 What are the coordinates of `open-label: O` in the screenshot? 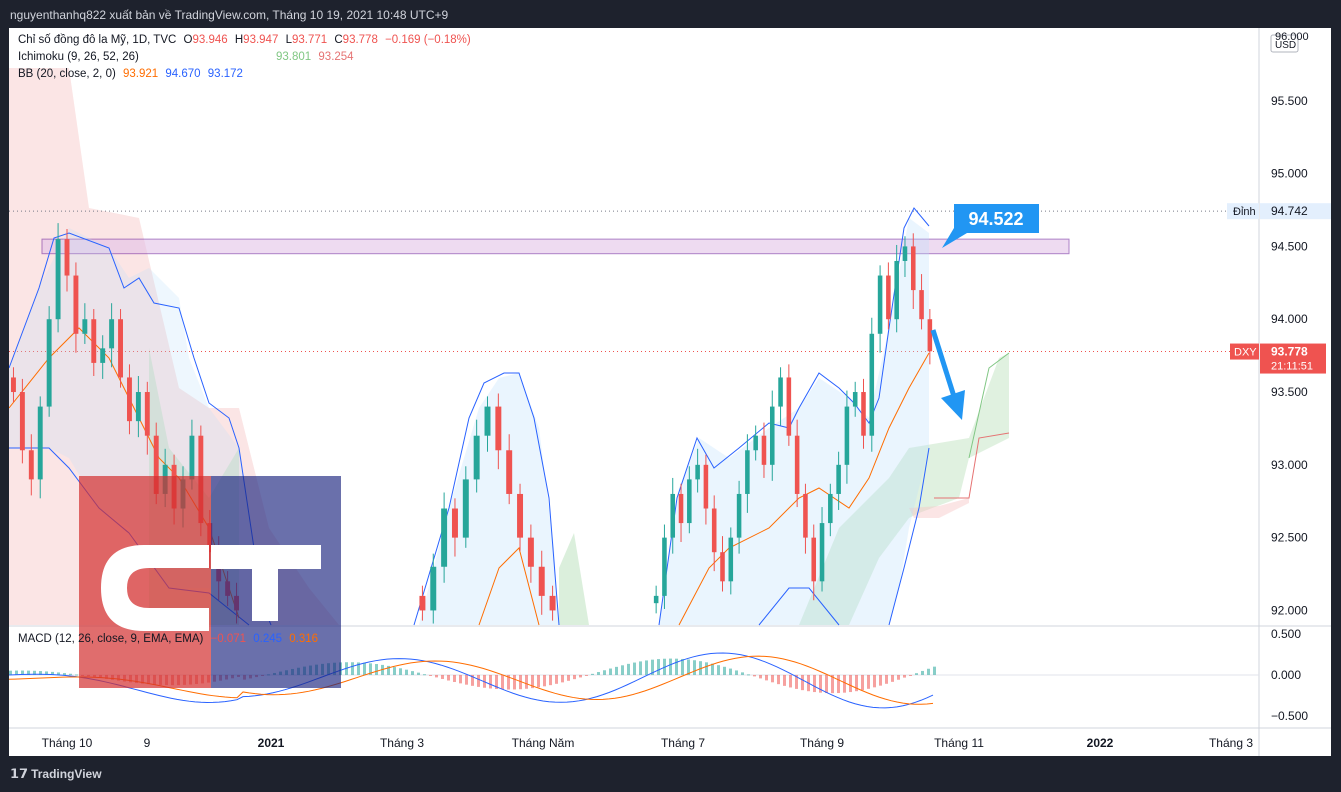 It's located at (188, 40).